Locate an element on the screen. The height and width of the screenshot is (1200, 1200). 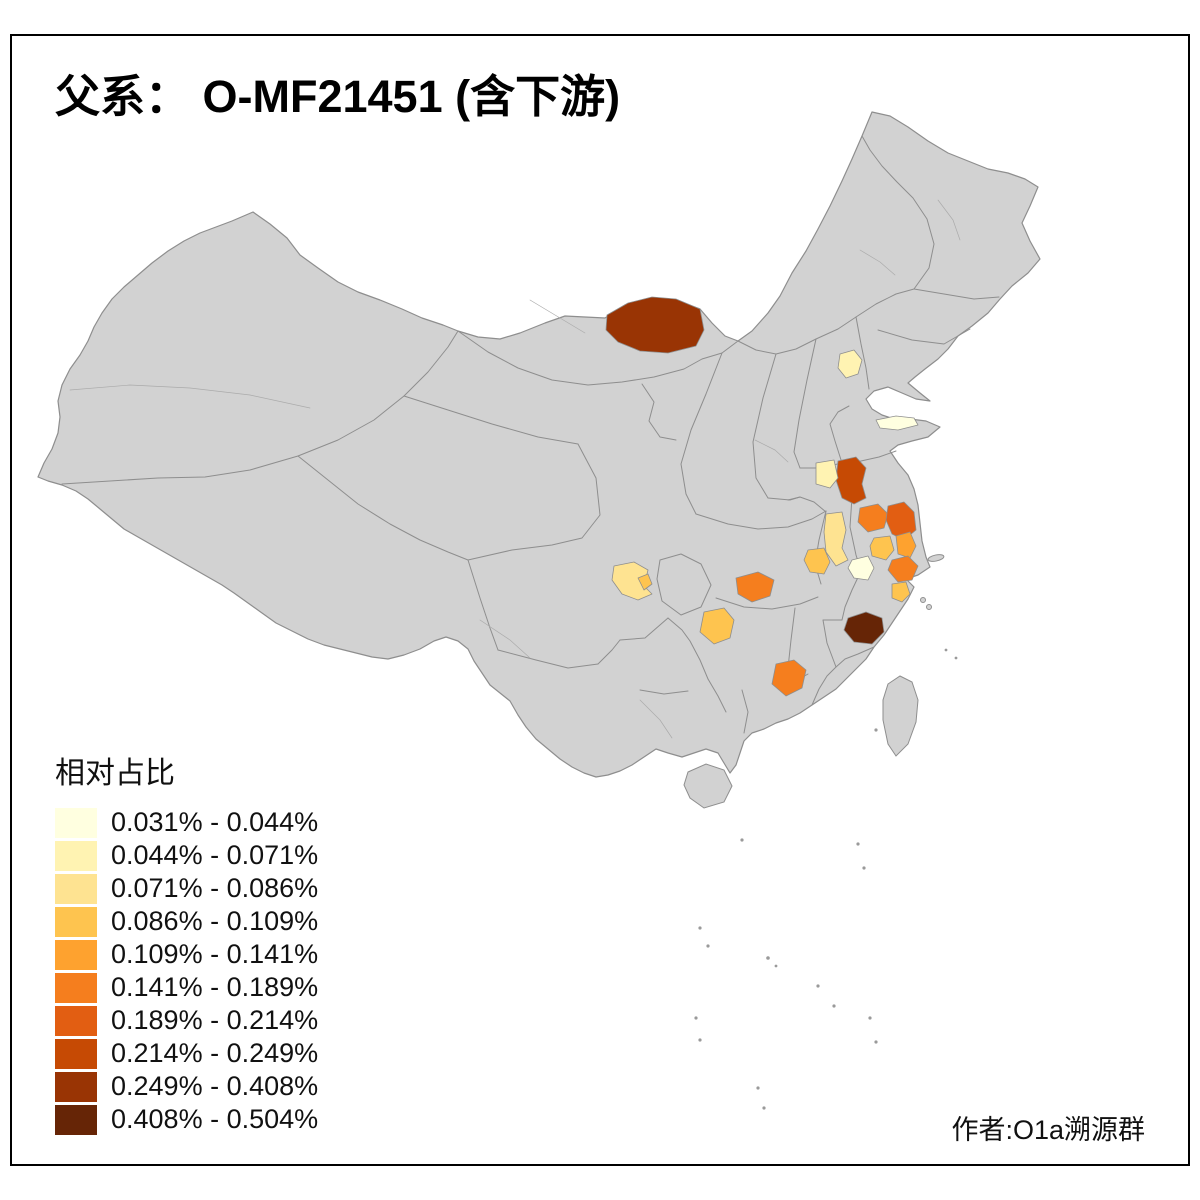
legend-label: 0.408% - 0.504% is located at coordinates (215, 1119).